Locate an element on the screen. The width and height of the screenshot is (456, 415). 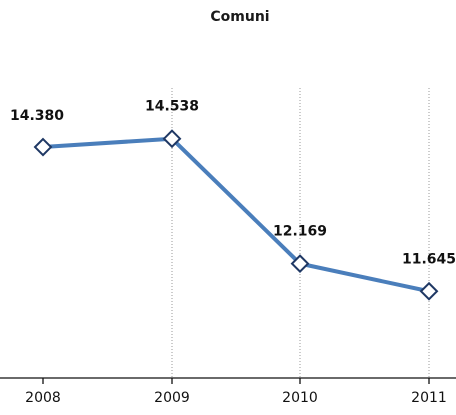
x-tick-label-2011: 2011 is located at coordinates (429, 398).